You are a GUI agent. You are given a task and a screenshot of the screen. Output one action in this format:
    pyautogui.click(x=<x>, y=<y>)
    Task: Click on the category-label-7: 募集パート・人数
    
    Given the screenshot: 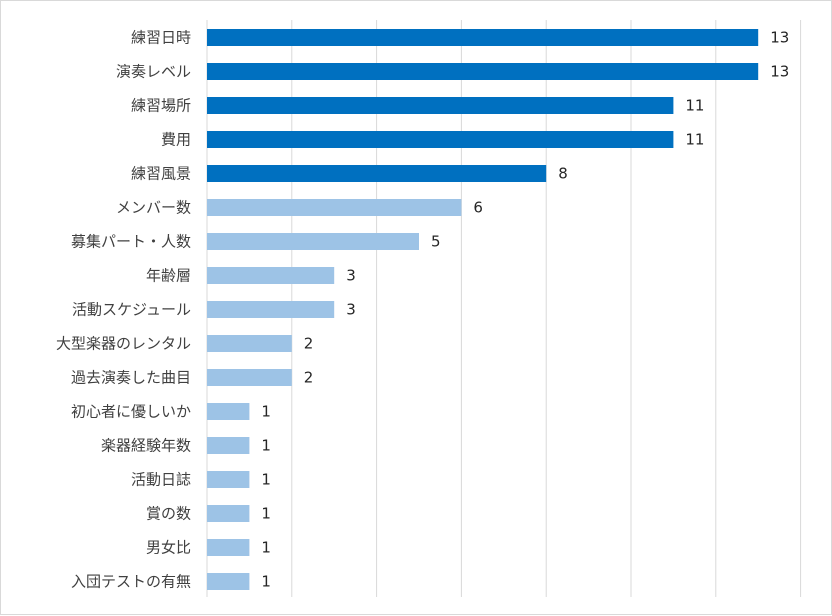 What is the action you would take?
    pyautogui.click(x=131, y=242)
    